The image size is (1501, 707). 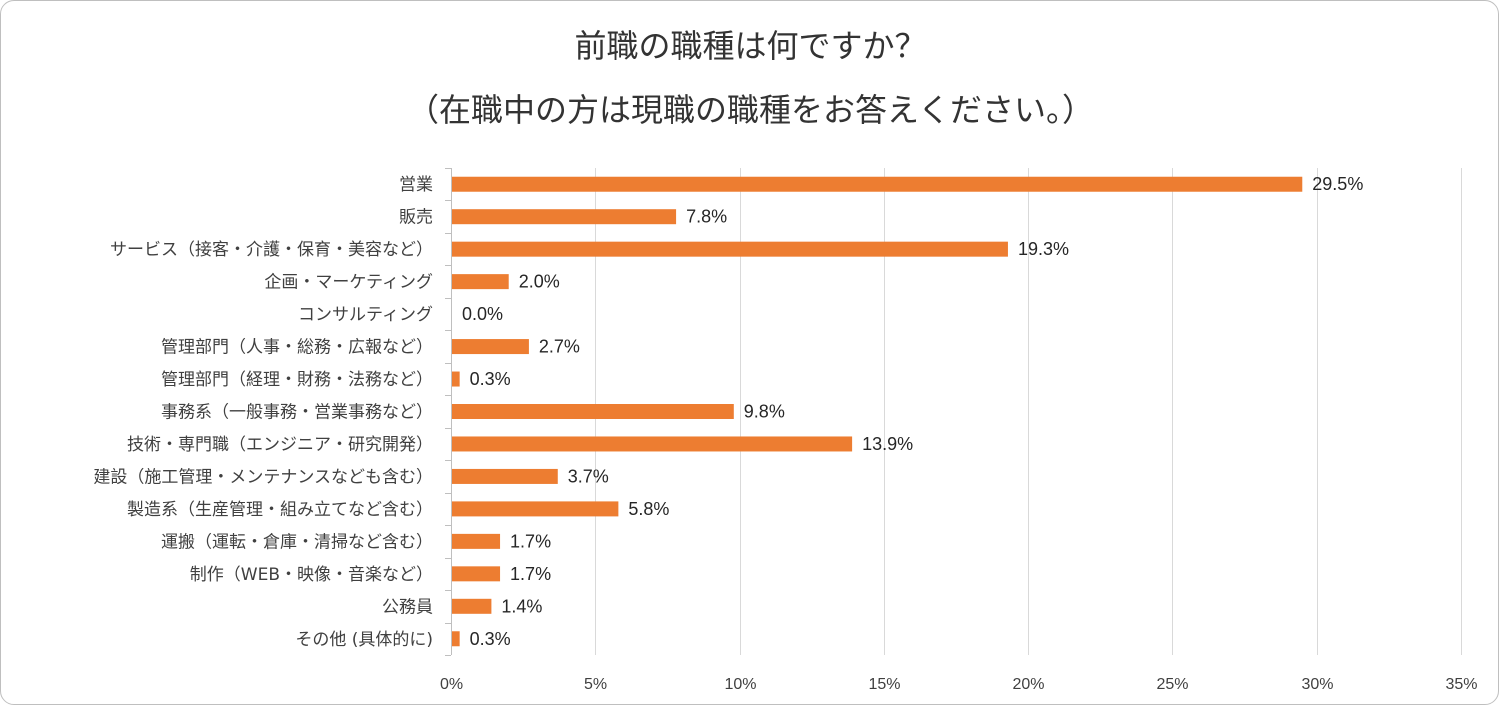 What do you see at coordinates (451, 684) in the screenshot?
I see `x-tick-label: 0%` at bounding box center [451, 684].